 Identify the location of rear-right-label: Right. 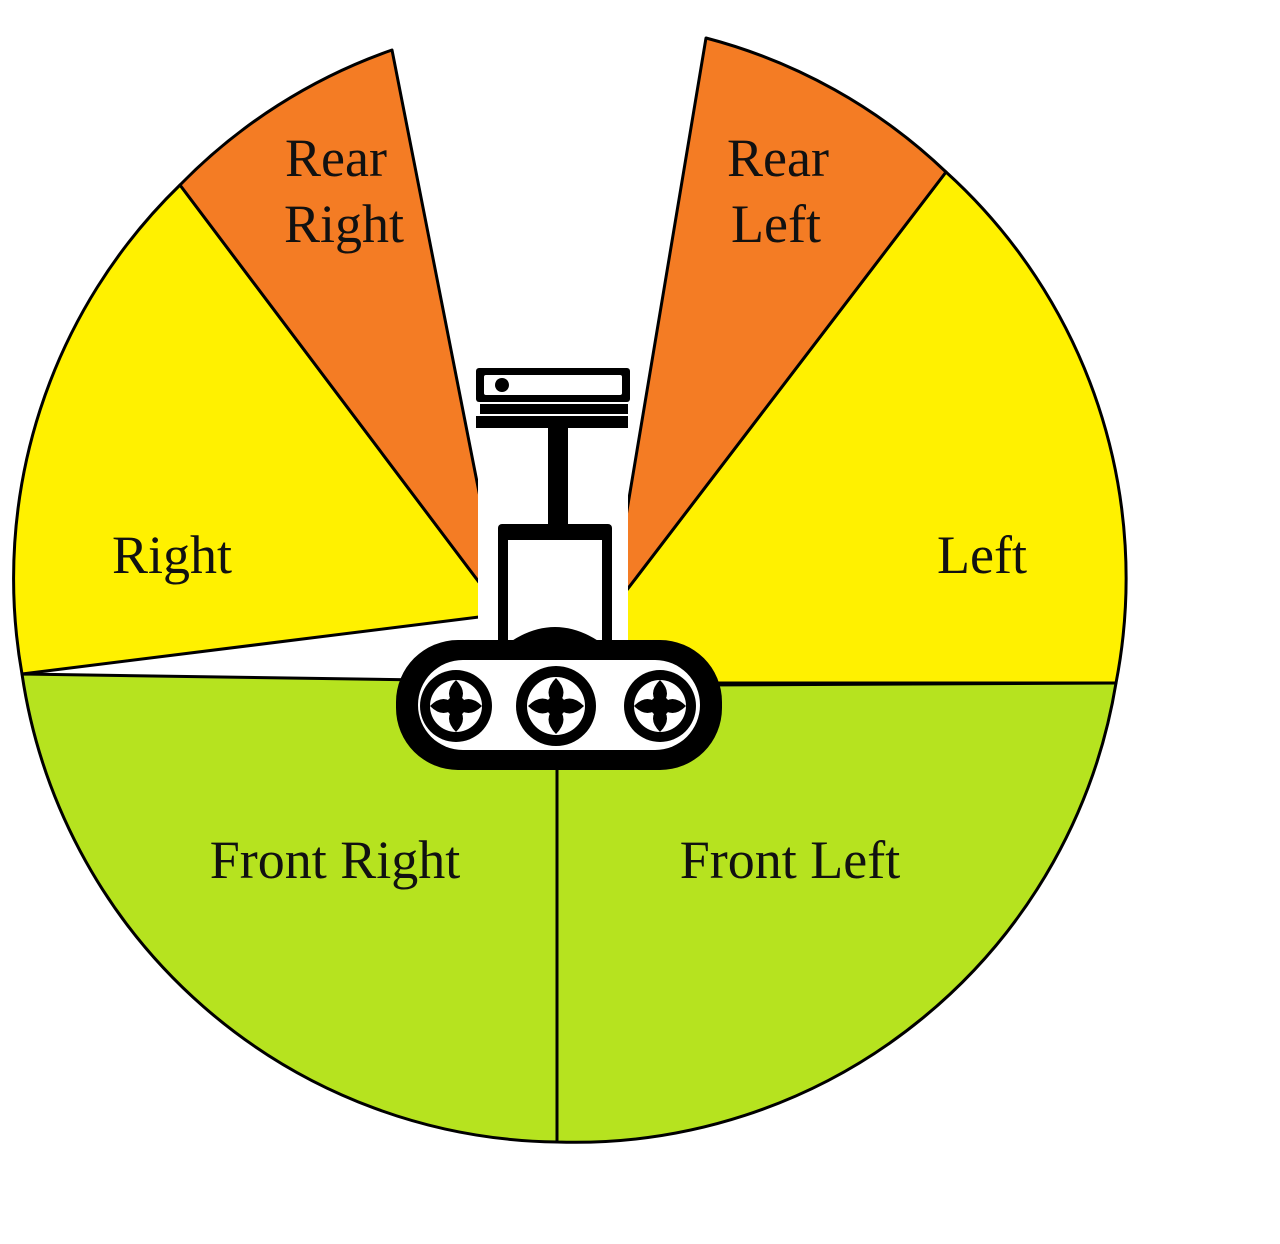
(344, 224).